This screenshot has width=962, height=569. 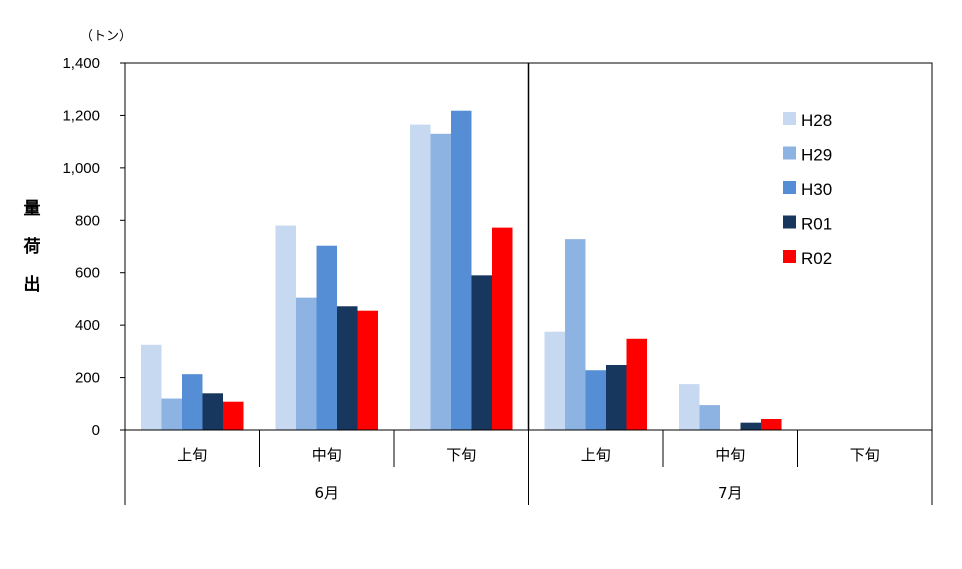 What do you see at coordinates (96, 430) in the screenshot?
I see `y-tick-label: 0` at bounding box center [96, 430].